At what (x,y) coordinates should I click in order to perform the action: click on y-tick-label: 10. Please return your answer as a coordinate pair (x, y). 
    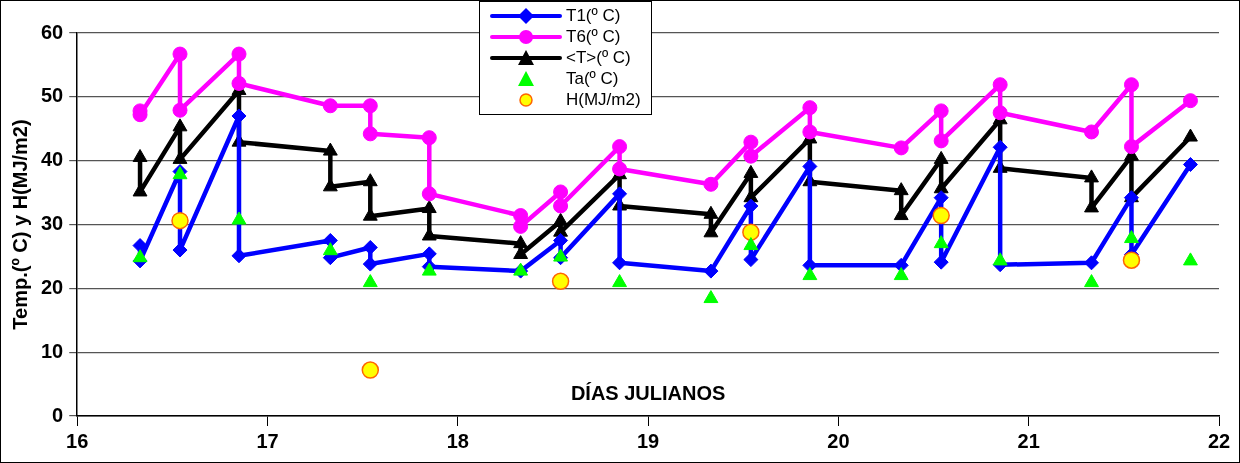
    Looking at the image, I should click on (52, 350).